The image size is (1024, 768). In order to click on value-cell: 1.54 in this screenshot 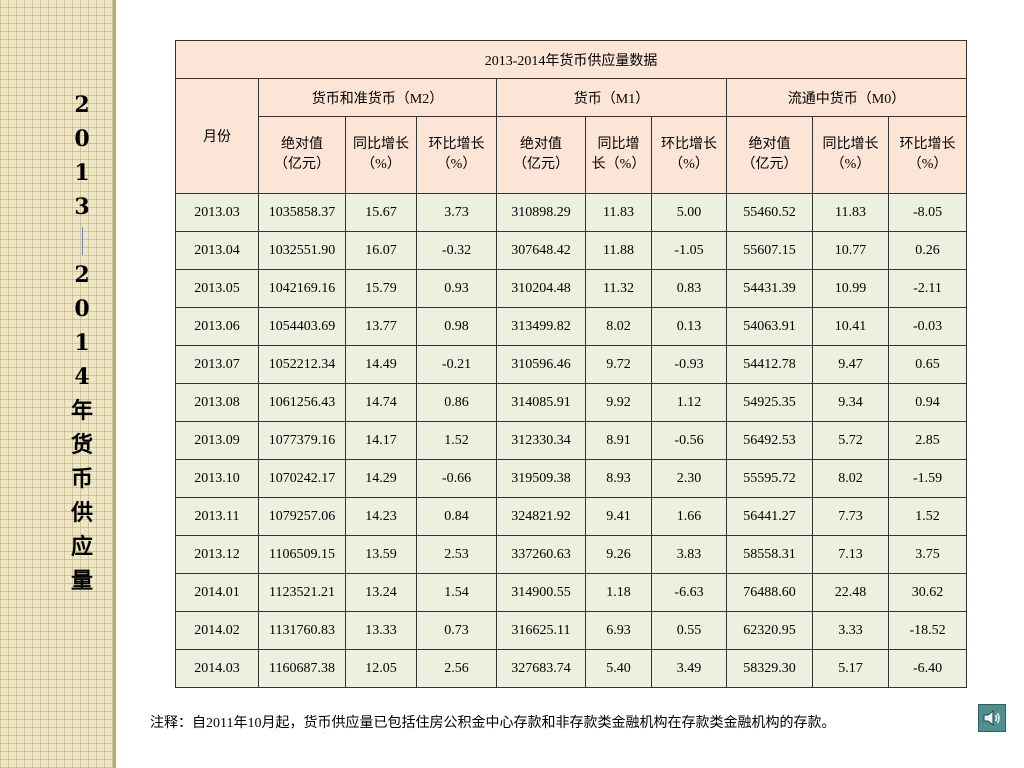, I will do `click(456, 592)`.